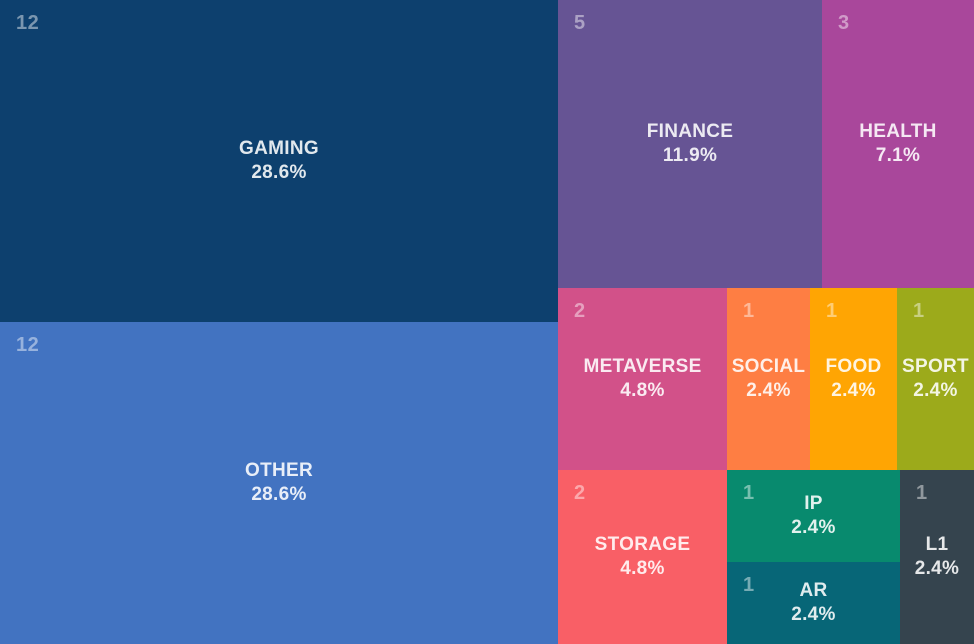 Image resolution: width=974 pixels, height=644 pixels. What do you see at coordinates (937, 544) in the screenshot?
I see `tile-label: L1` at bounding box center [937, 544].